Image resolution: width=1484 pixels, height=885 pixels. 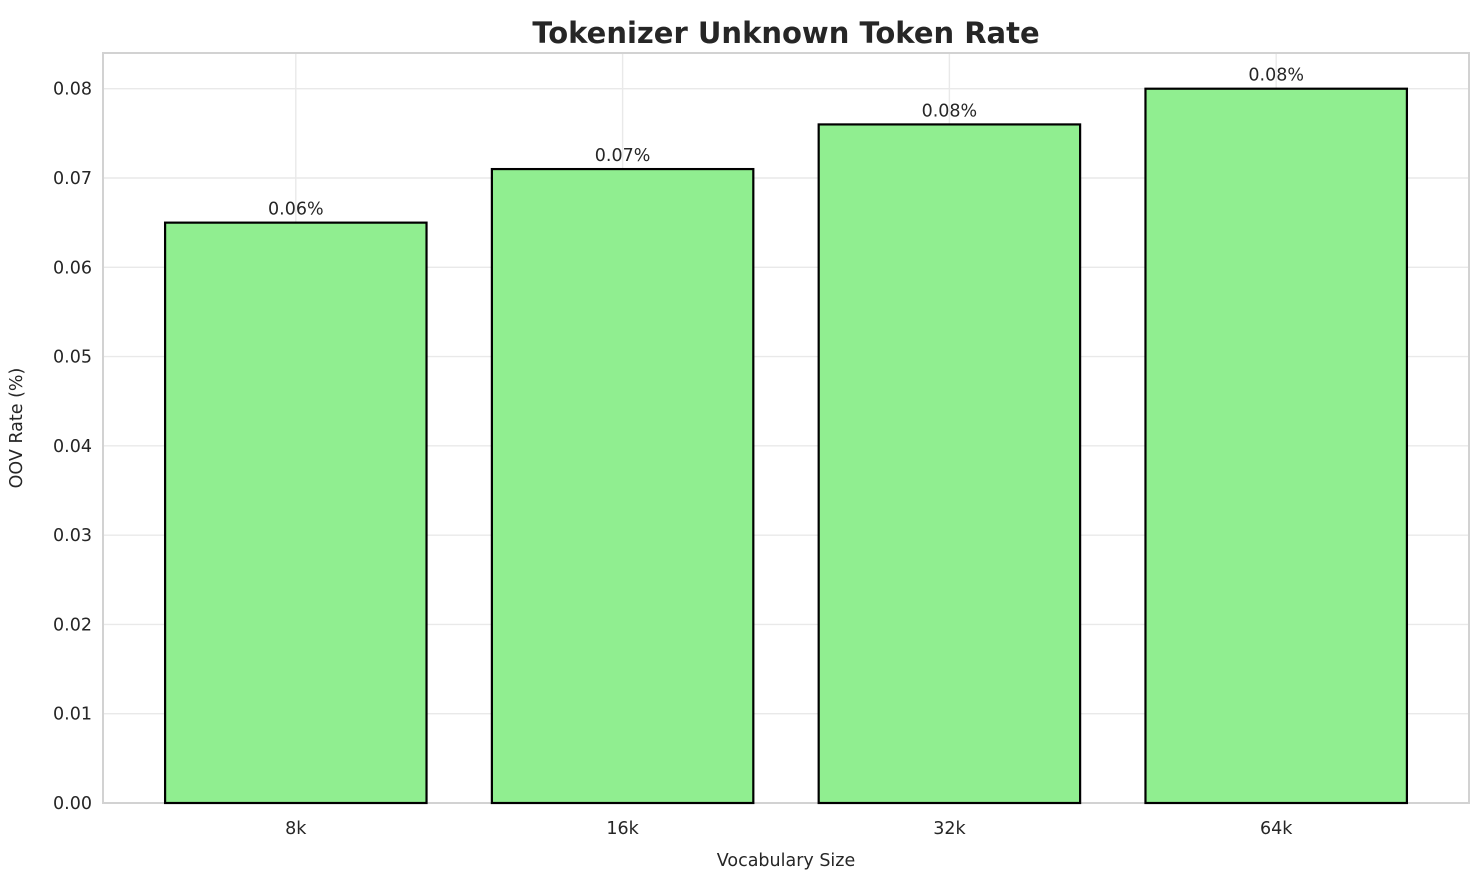 What do you see at coordinates (72, 90) in the screenshot?
I see `y-tick-label: 0.08` at bounding box center [72, 90].